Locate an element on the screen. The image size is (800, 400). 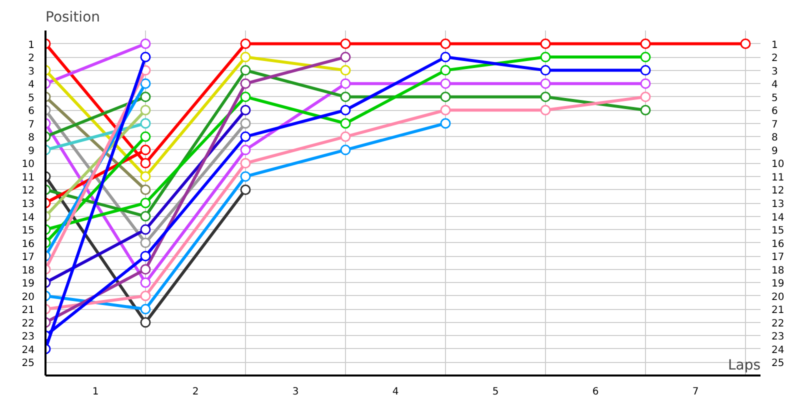
y-tick-label: 16 is located at coordinates (28, 244).